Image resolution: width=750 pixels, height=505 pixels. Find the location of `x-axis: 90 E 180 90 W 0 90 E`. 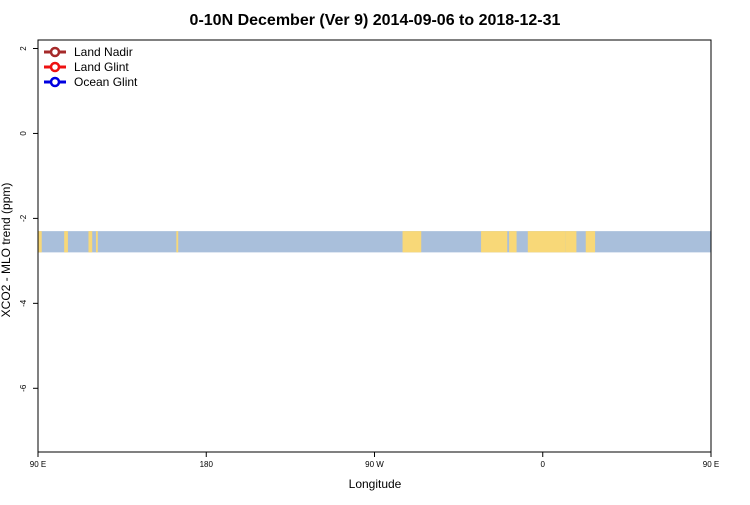

x-axis: 90 E 180 90 W 0 90 E is located at coordinates (374, 460).